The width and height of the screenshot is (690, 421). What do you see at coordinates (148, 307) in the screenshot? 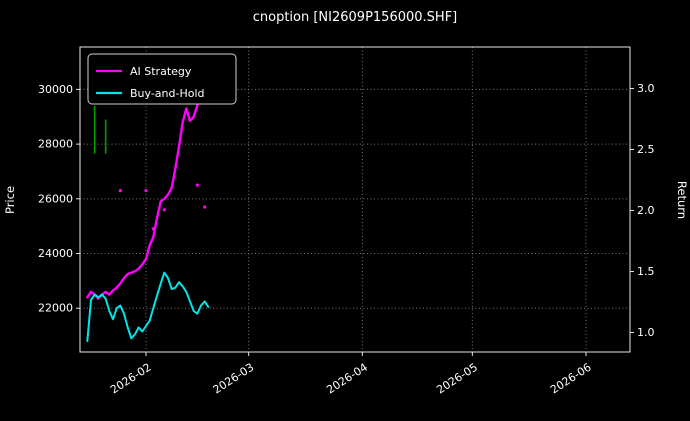
I see `buy-and-hold-line` at bounding box center [148, 307].